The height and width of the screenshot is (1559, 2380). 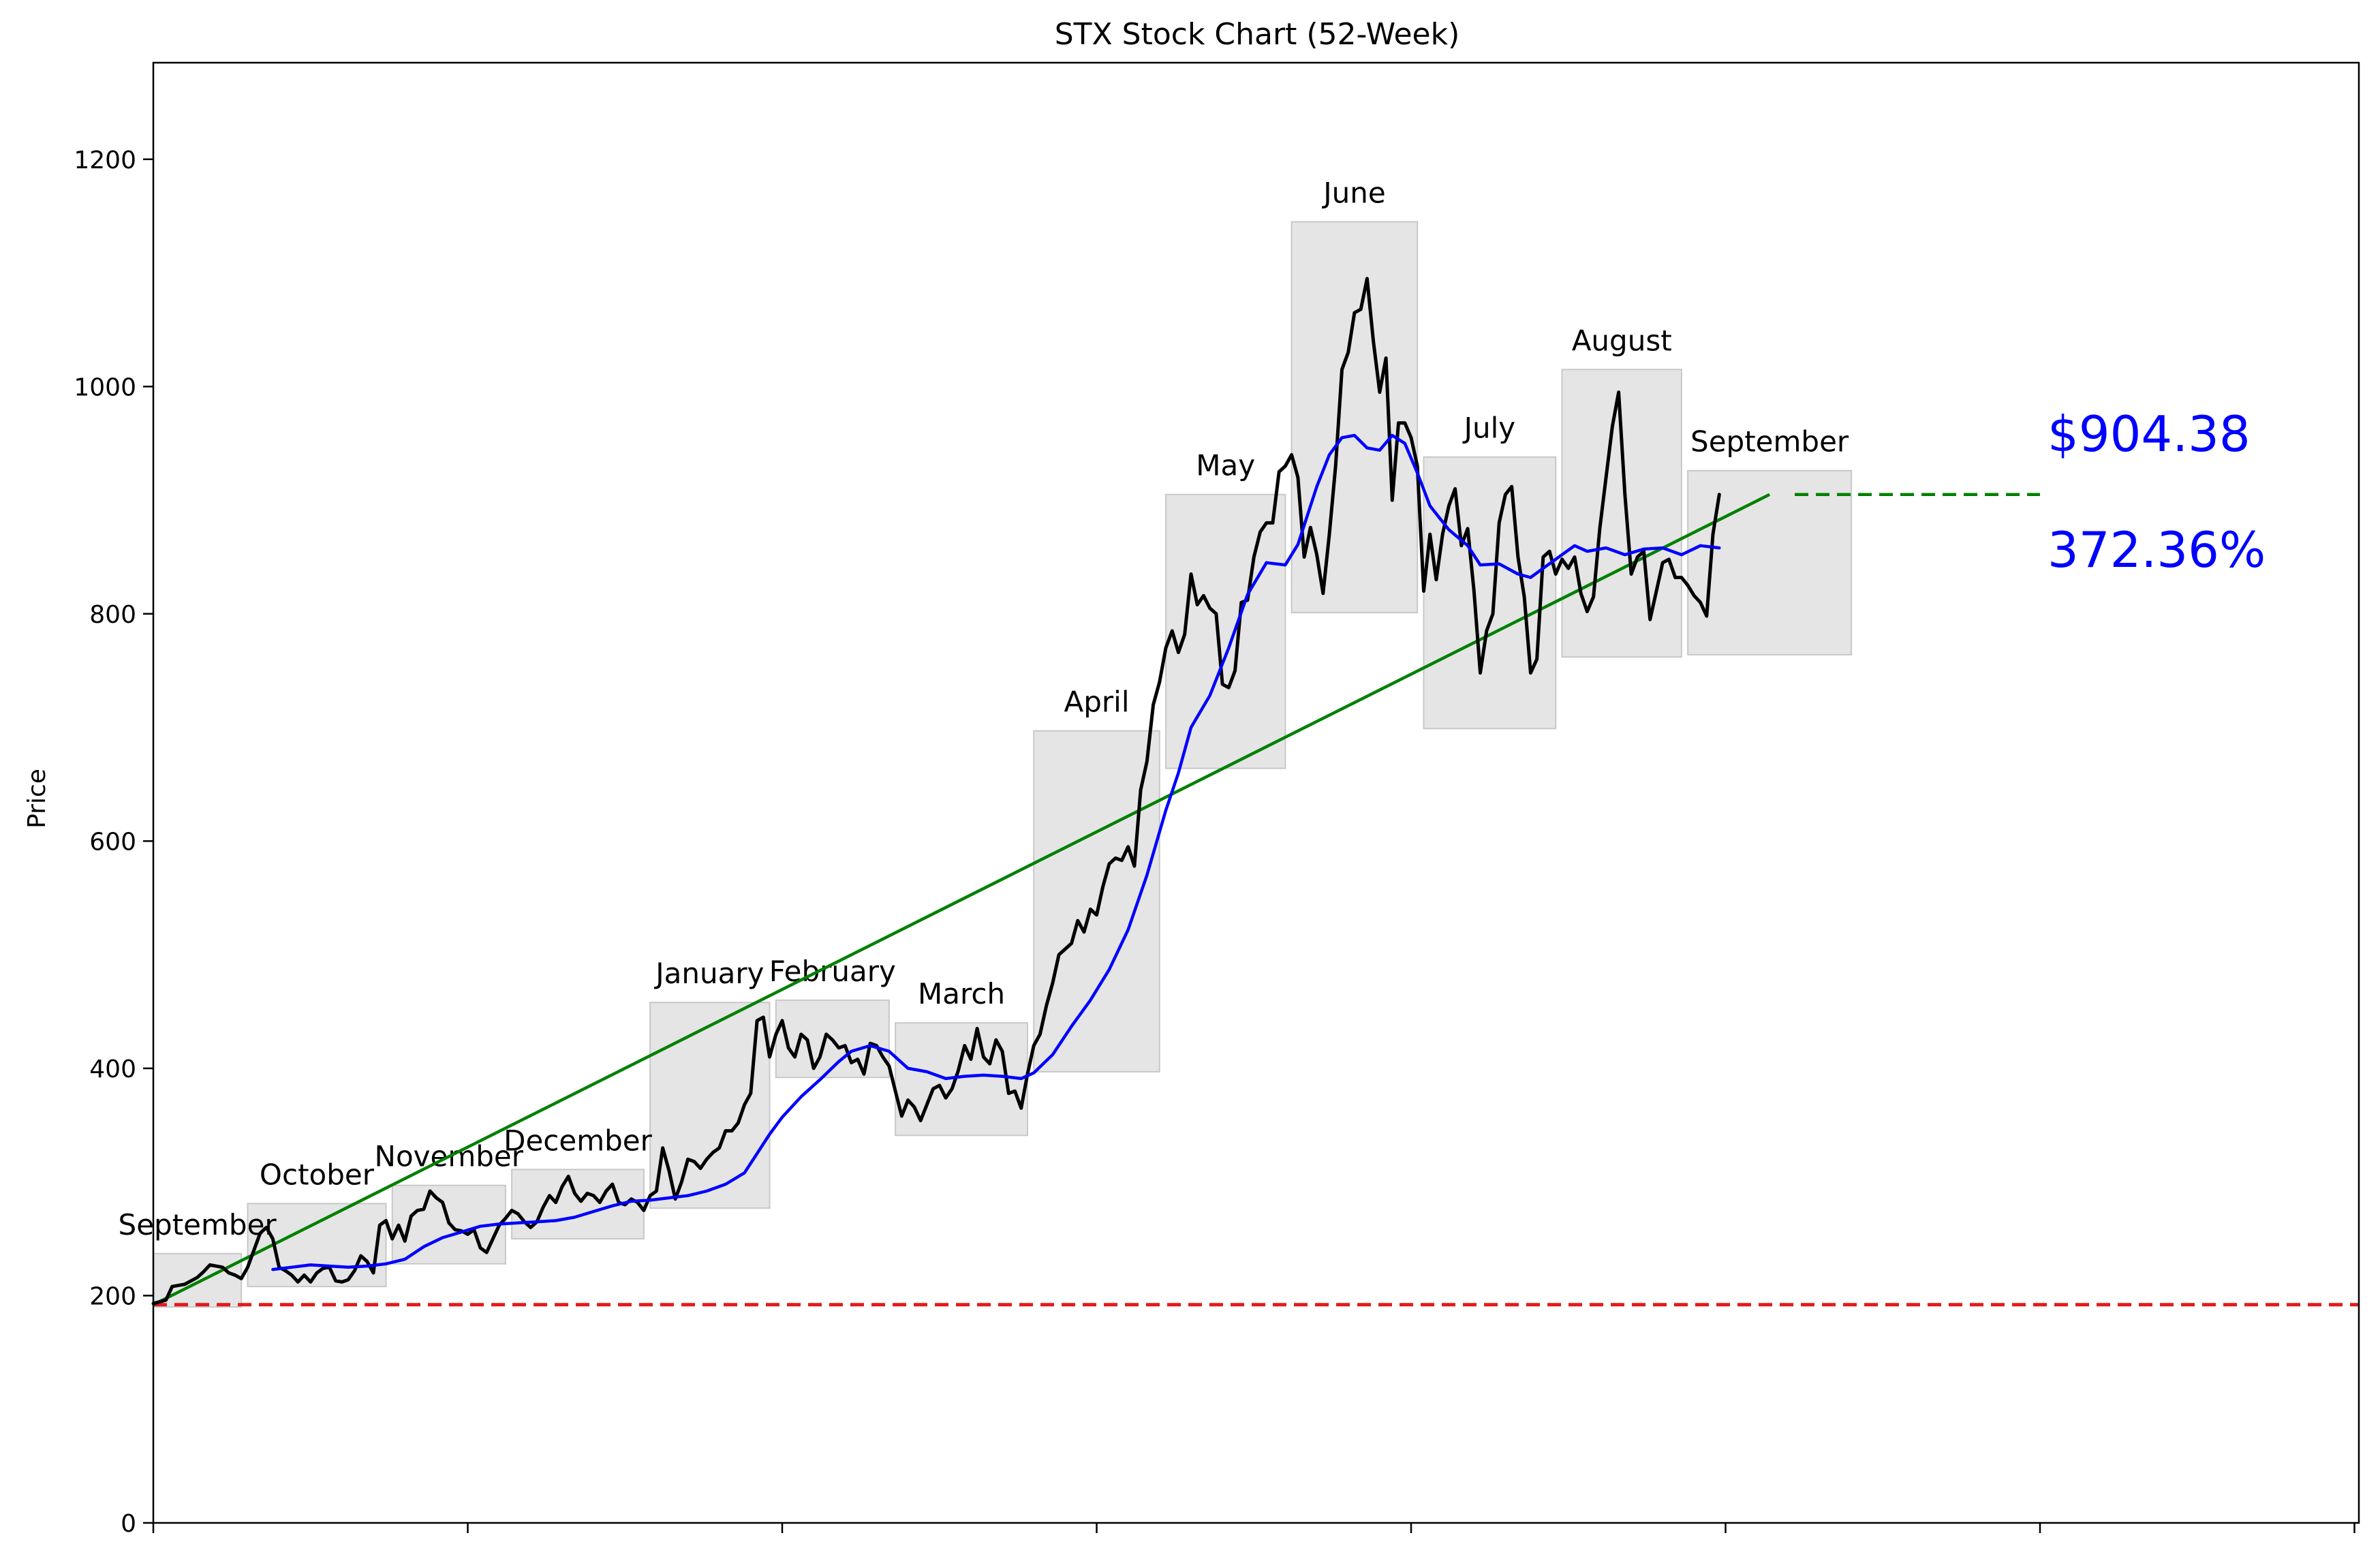 I want to click on y-tick-label: 1000, so click(x=105, y=387).